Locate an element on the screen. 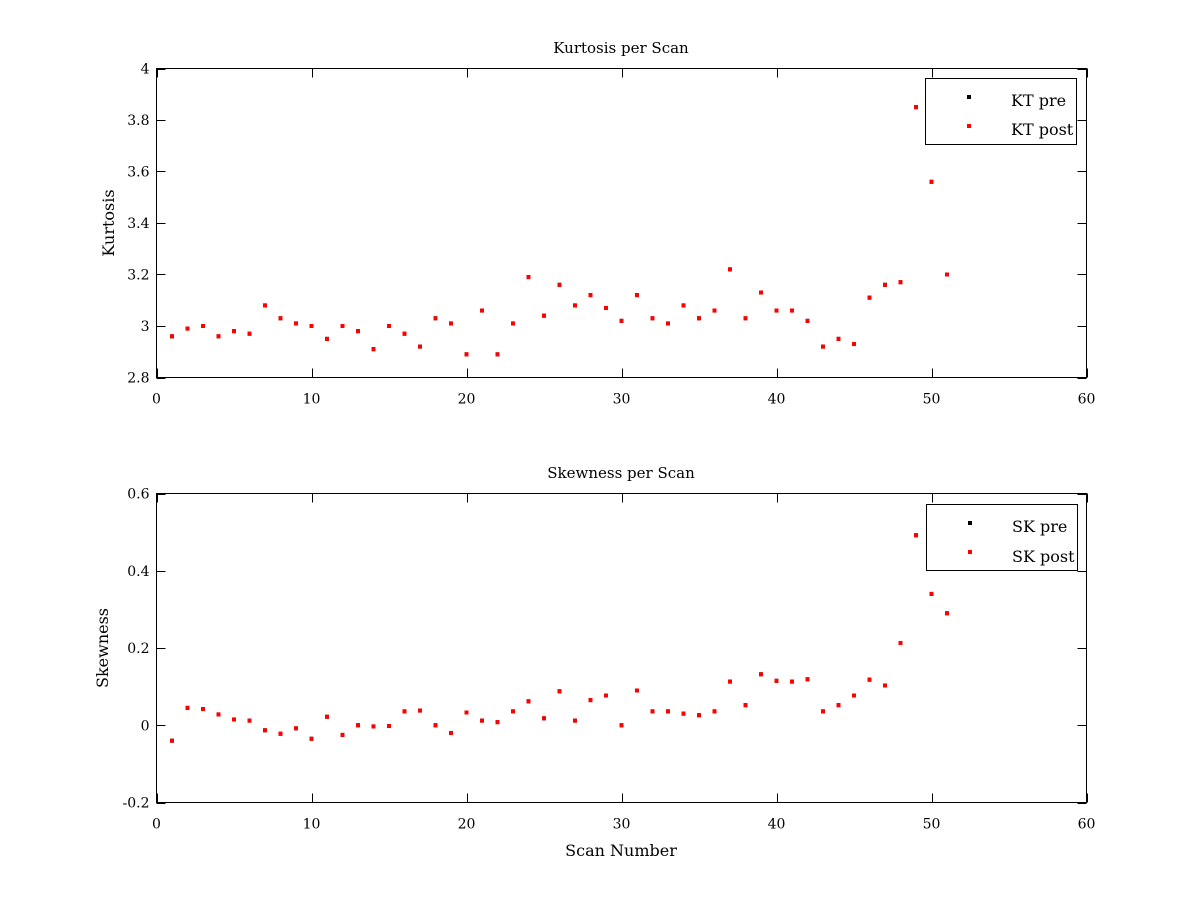 The width and height of the screenshot is (1200, 900). kurtosis-y-tick-label: 3.4 is located at coordinates (138, 224).